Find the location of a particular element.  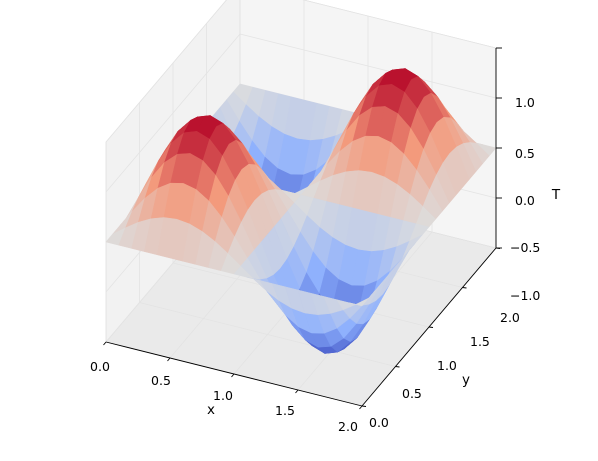

x-tick-label: 0.0 is located at coordinates (100, 366).